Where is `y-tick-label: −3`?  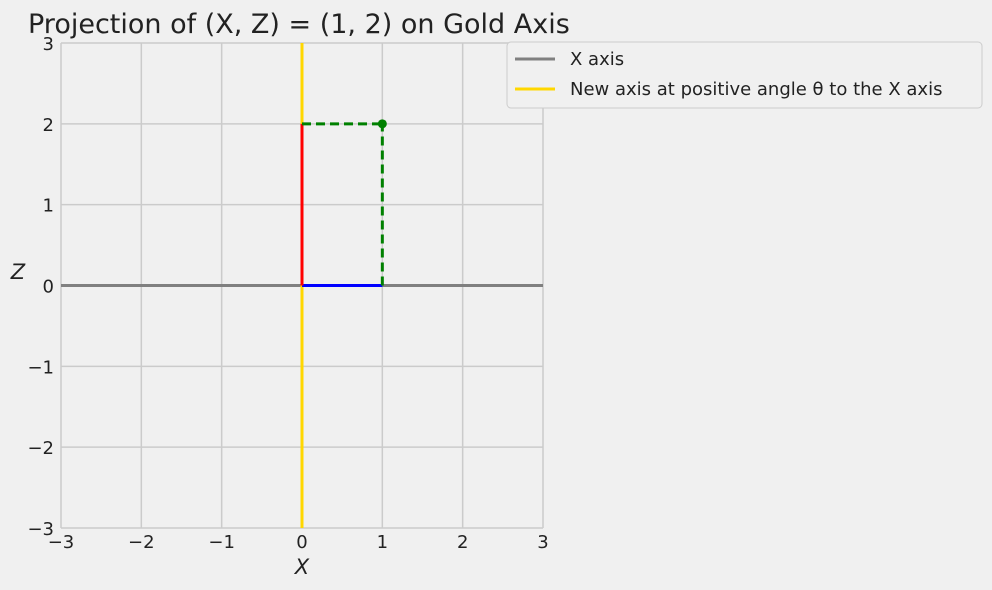
y-tick-label: −3 is located at coordinates (40, 529).